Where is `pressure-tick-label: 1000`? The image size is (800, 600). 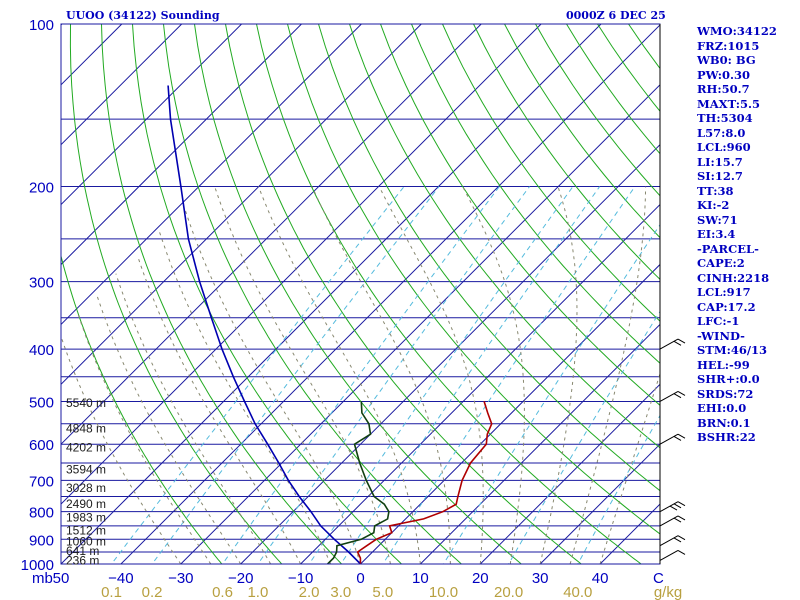
pressure-tick-label: 1000 is located at coordinates (37, 565).